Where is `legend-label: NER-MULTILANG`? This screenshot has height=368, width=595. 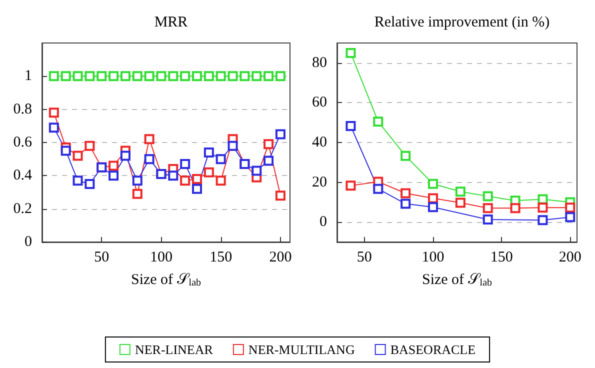 legend-label: NER-MULTILANG is located at coordinates (301, 349).